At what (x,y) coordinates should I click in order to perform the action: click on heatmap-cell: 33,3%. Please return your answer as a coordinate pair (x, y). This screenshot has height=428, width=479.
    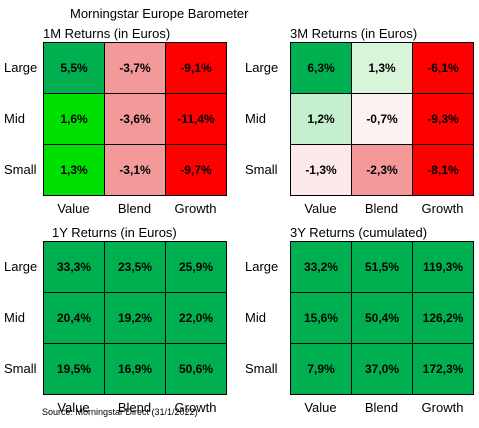
    Looking at the image, I should click on (74, 267).